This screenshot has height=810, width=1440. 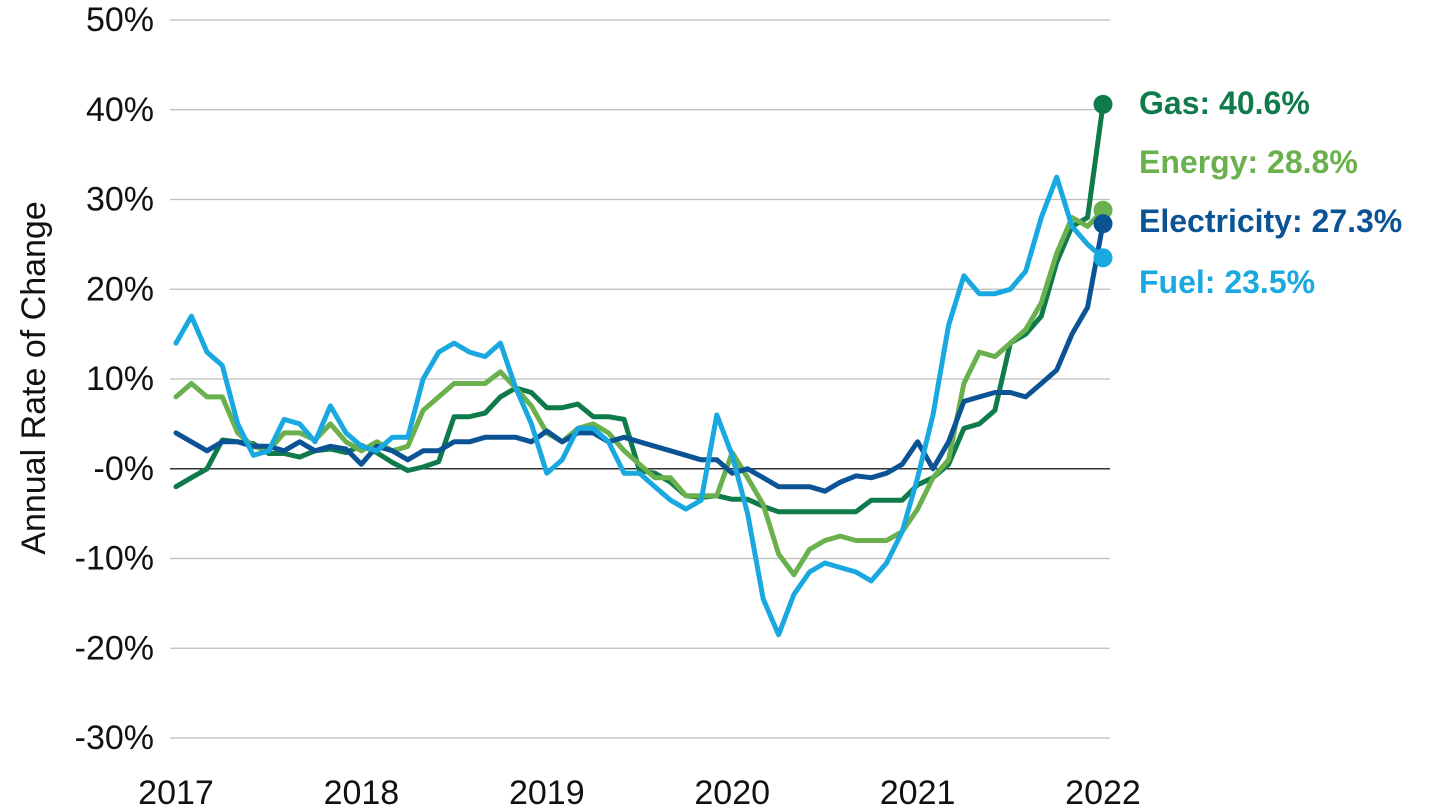 I want to click on y-tick-label: 30%, so click(x=120, y=200).